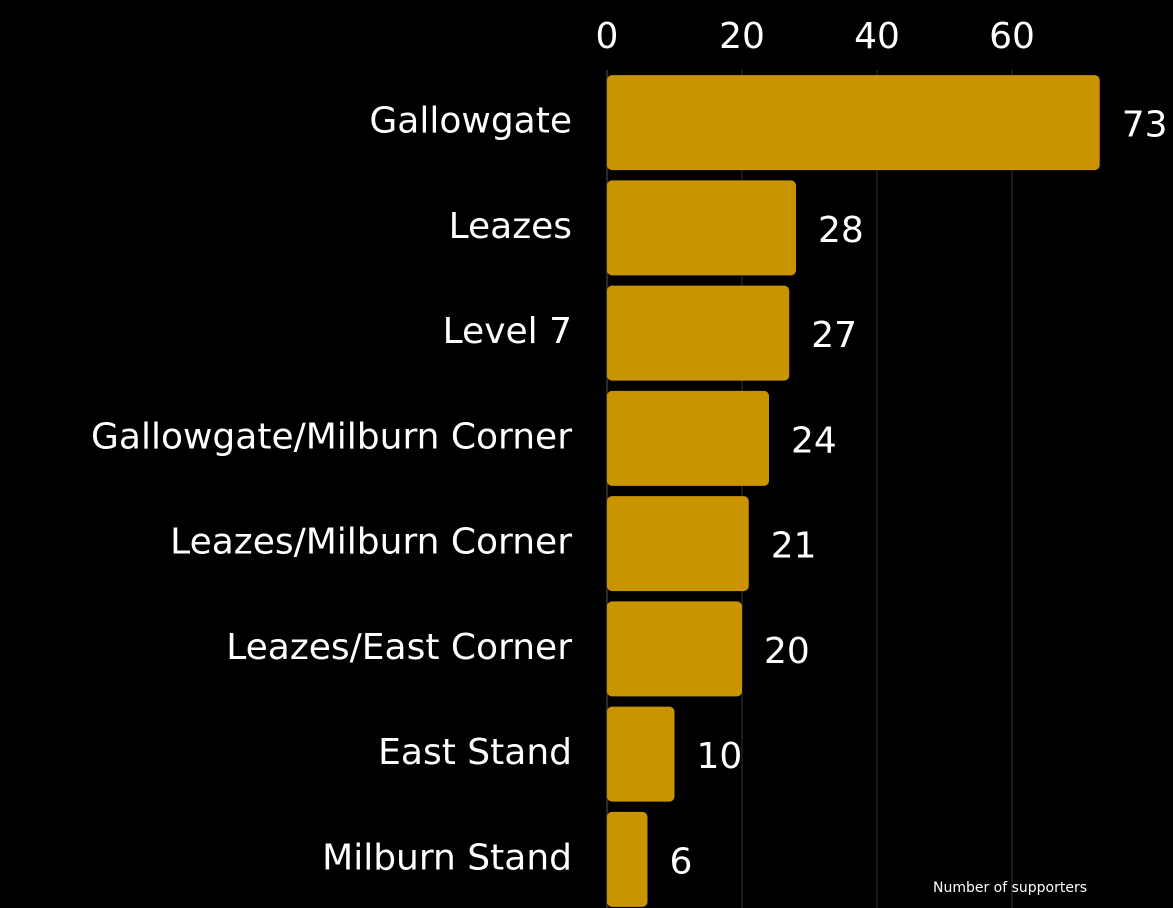 This screenshot has height=908, width=1173. What do you see at coordinates (877, 36) in the screenshot?
I see `x-tick-label: 40` at bounding box center [877, 36].